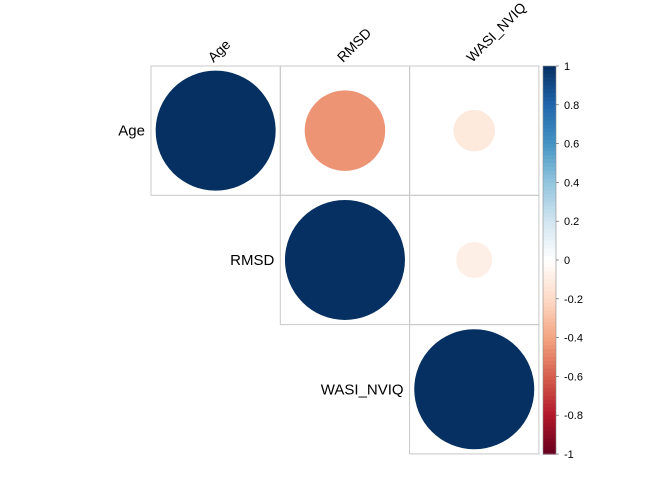 The height and width of the screenshot is (480, 672). What do you see at coordinates (569, 455) in the screenshot?
I see `colorbar-tick-label: -1` at bounding box center [569, 455].